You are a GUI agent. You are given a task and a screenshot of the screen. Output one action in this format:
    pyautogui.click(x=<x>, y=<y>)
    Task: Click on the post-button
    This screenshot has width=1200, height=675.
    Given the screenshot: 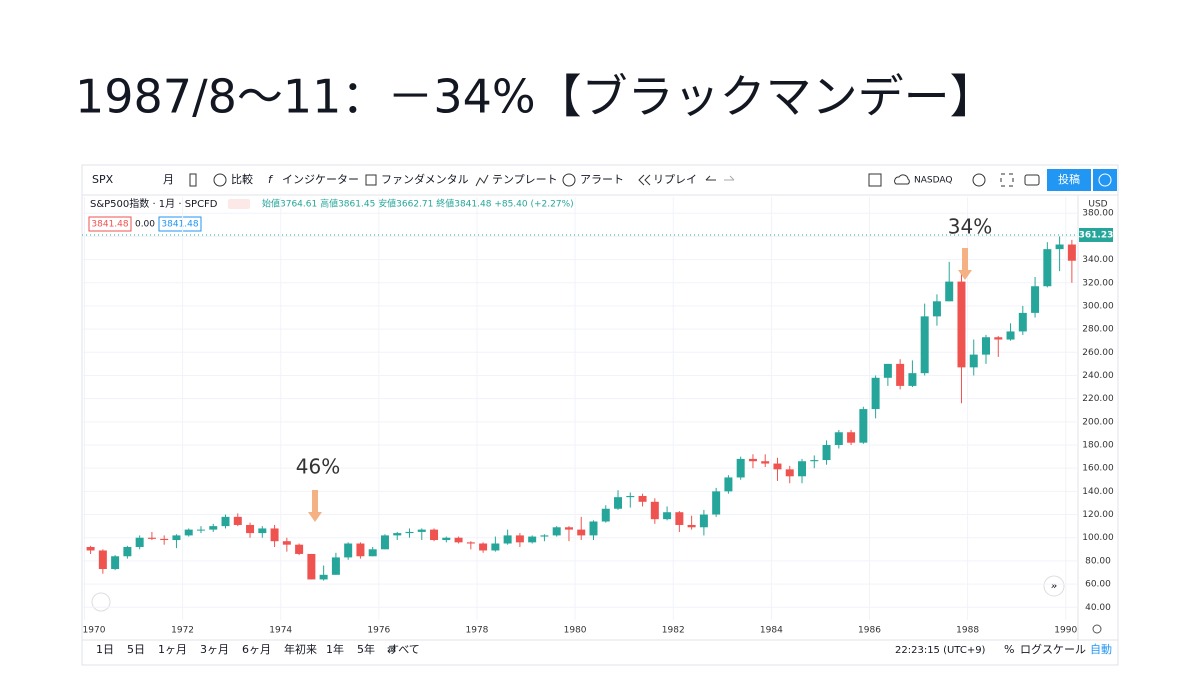 What is the action you would take?
    pyautogui.click(x=1069, y=180)
    